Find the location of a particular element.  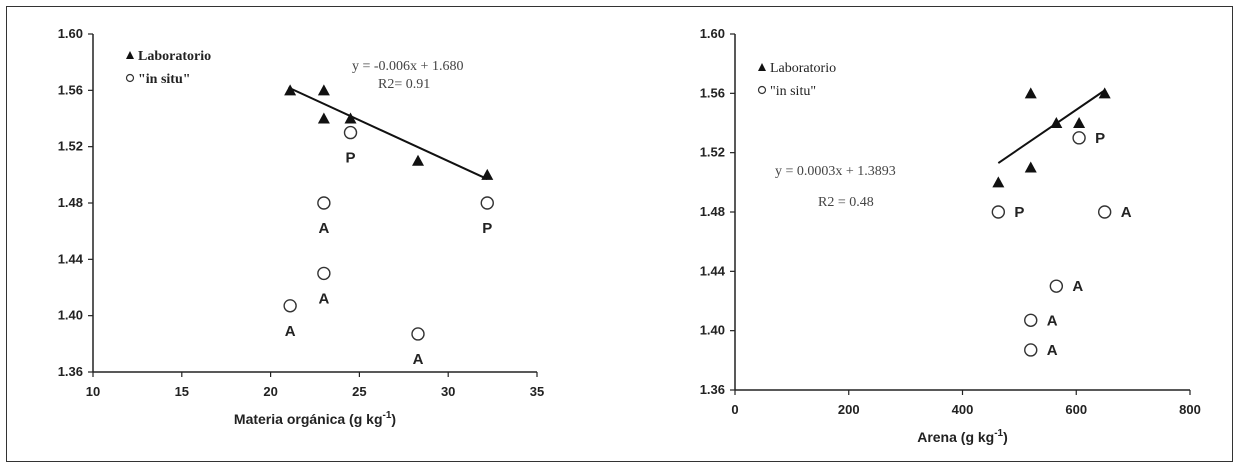

x-tick-label: 10 is located at coordinates (93, 391).